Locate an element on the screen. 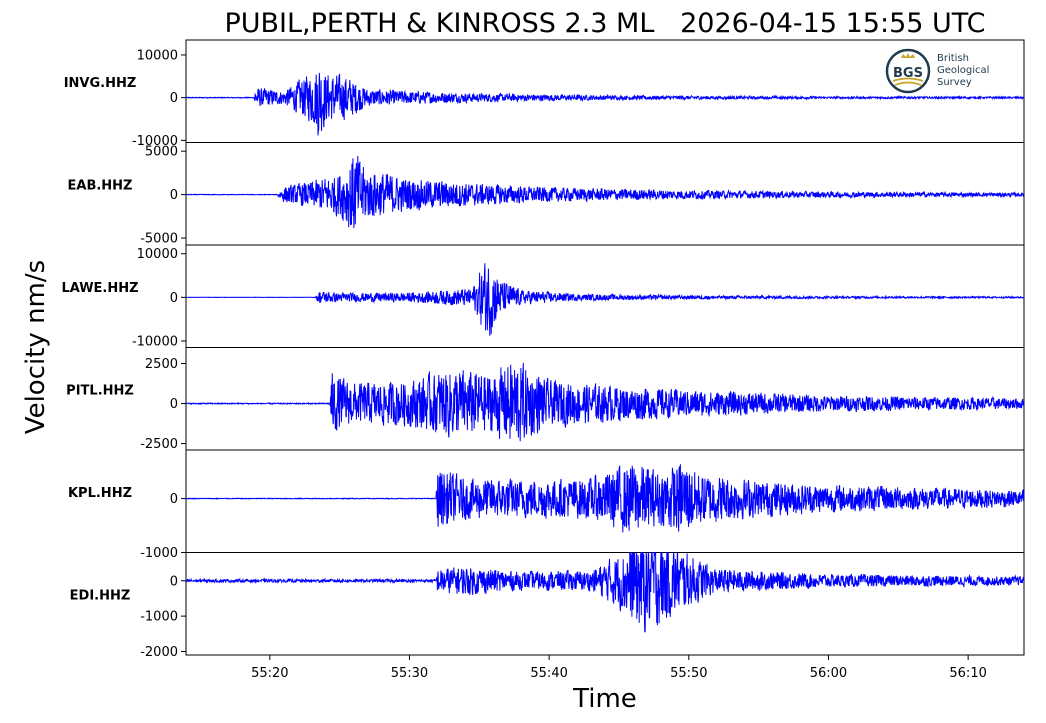 The width and height of the screenshot is (1046, 723). panel-lawe-hhz: 10000 0 -10000 LAWE.HHZ is located at coordinates (543, 296).